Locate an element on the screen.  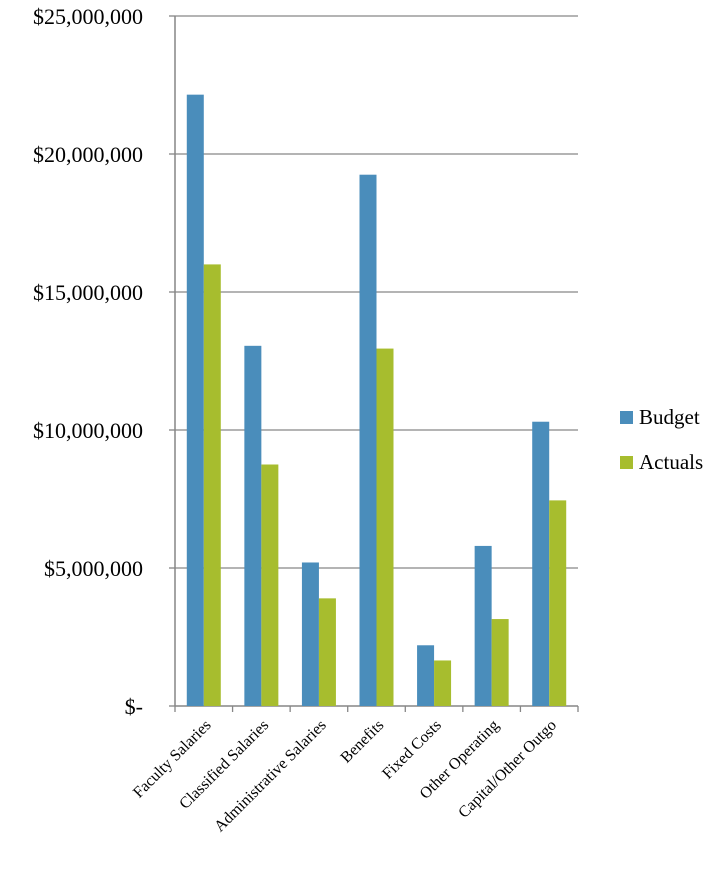
legend-label-budget: Budget is located at coordinates (669, 417).